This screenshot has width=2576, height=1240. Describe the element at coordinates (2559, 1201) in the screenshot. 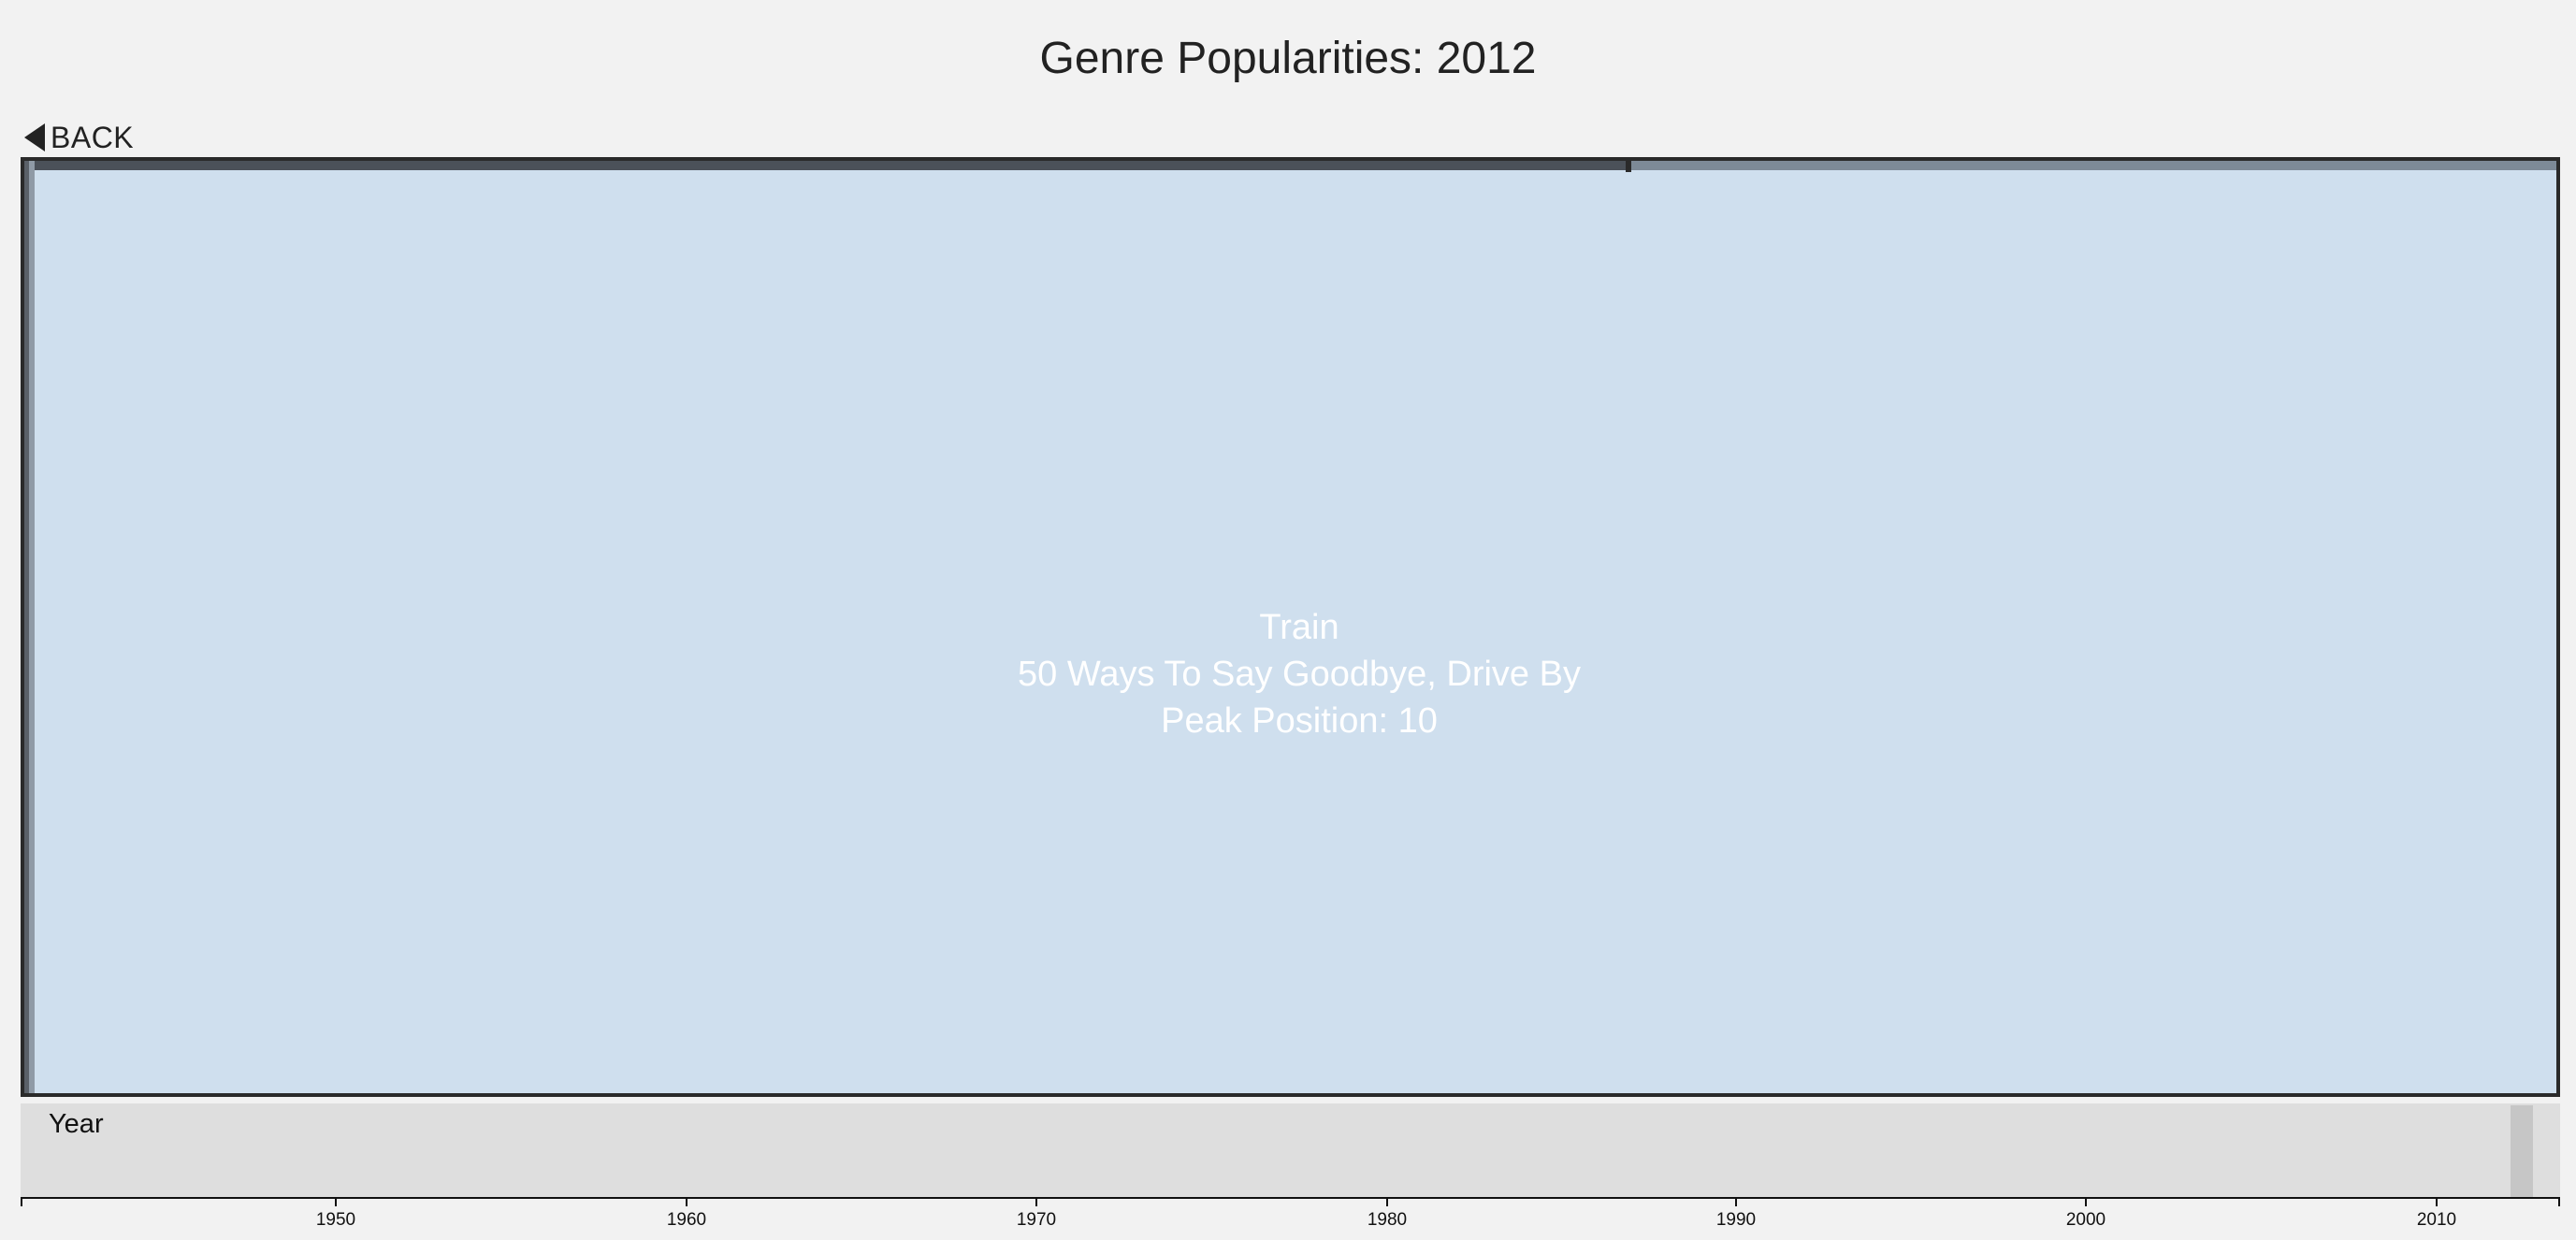

I see `axis-tick-end` at that location.